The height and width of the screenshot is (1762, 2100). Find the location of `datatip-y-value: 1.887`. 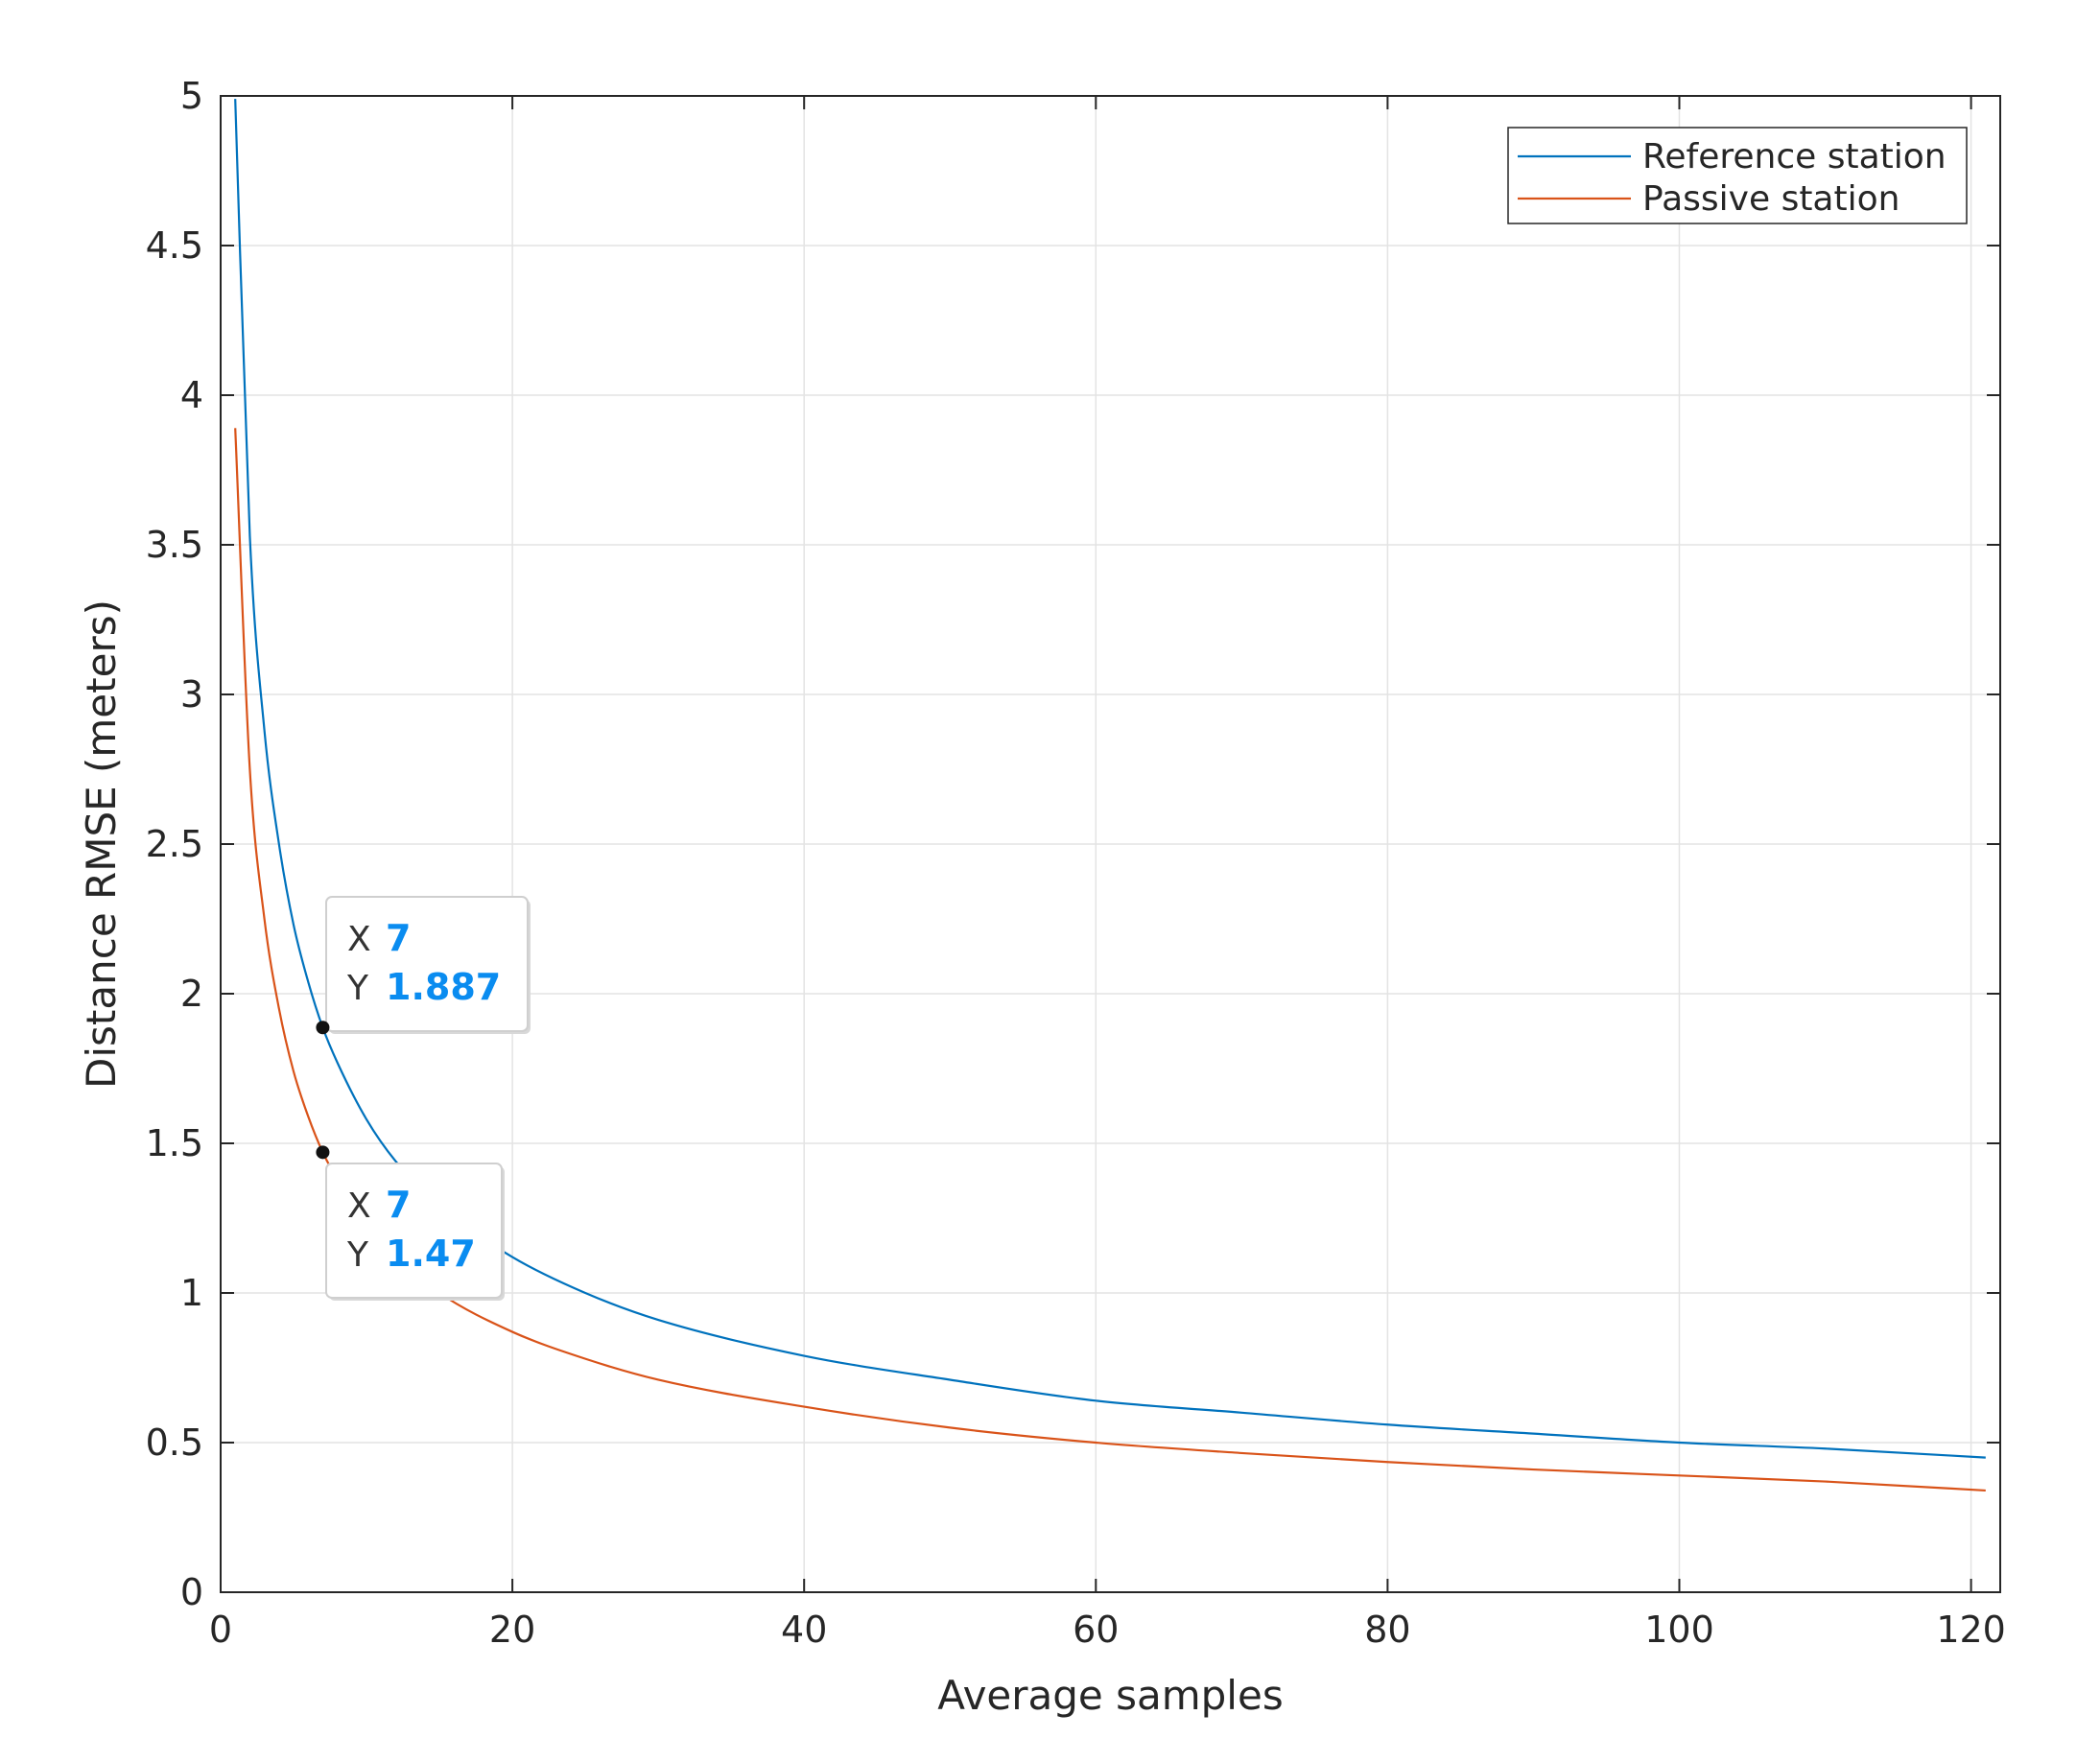

datatip-y-value: 1.887 is located at coordinates (443, 987).